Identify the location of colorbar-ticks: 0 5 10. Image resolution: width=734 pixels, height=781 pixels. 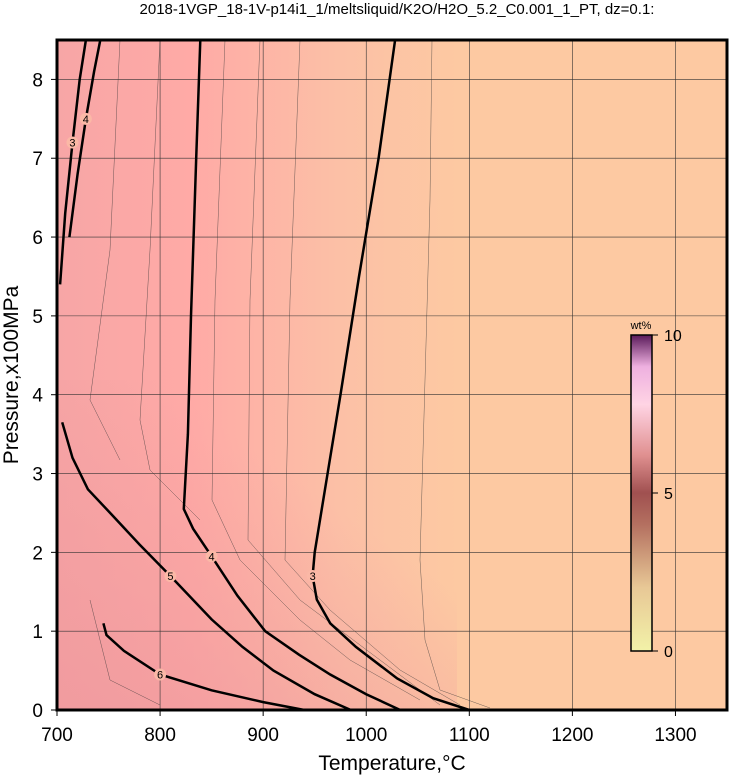
(667, 494).